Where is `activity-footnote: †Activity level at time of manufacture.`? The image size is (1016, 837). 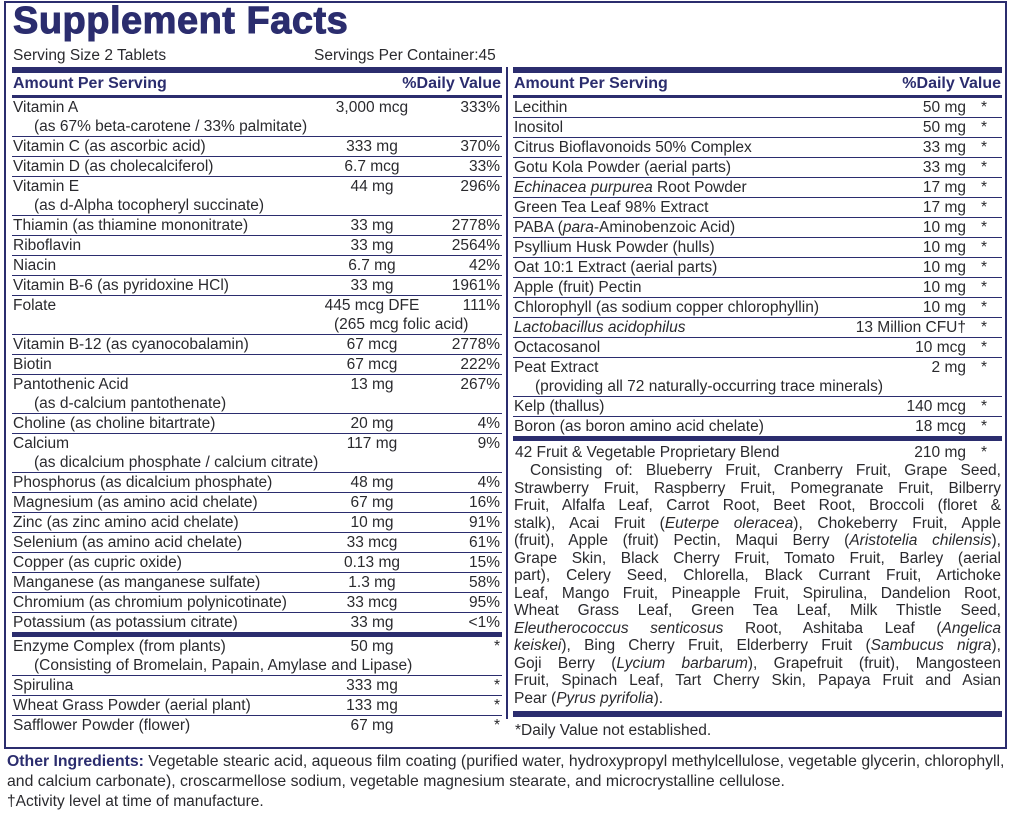
activity-footnote: †Activity level at time of manufacture. is located at coordinates (135, 801).